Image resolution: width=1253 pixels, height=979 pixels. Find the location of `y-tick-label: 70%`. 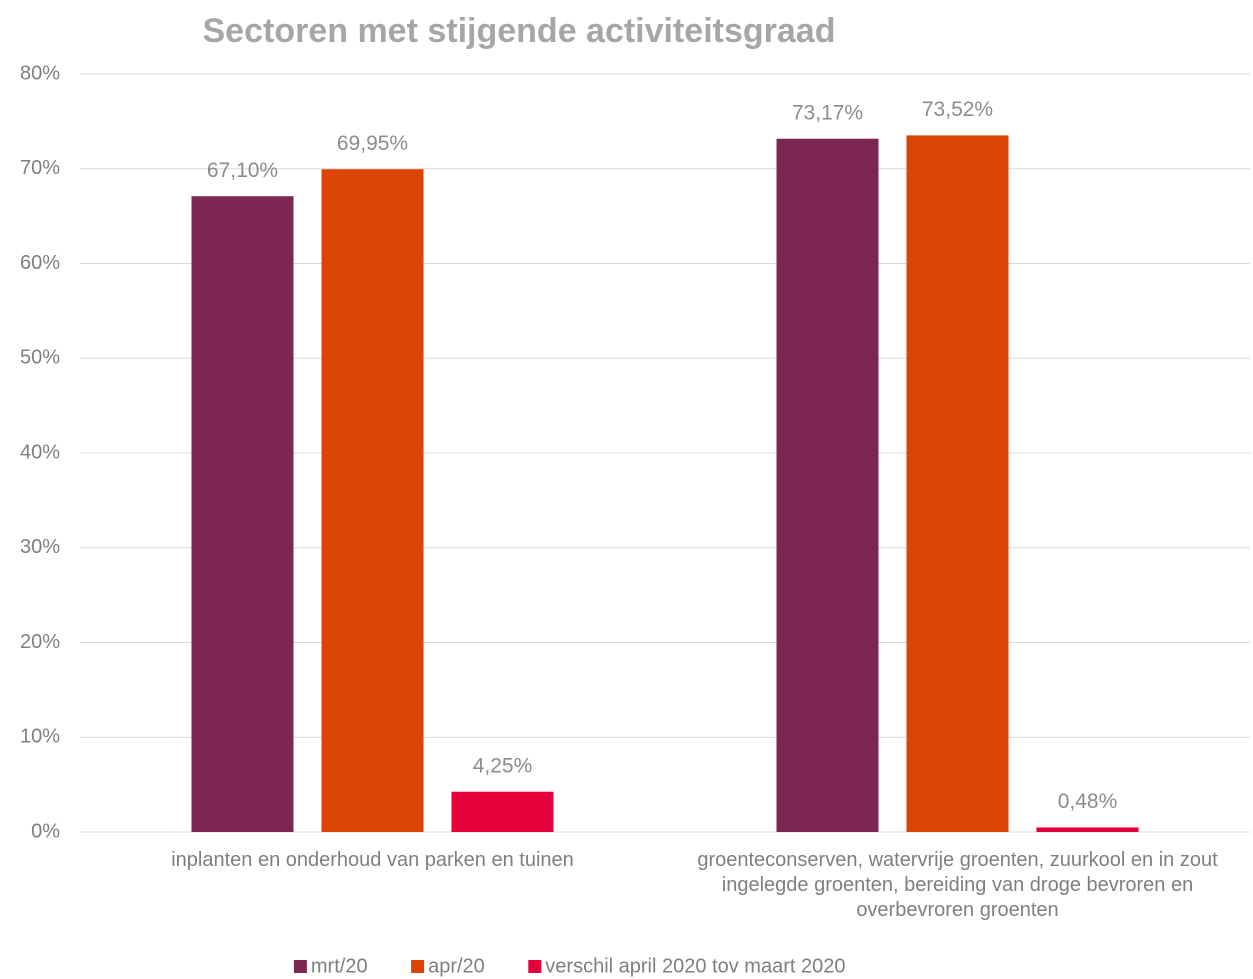

y-tick-label: 70% is located at coordinates (40, 168).